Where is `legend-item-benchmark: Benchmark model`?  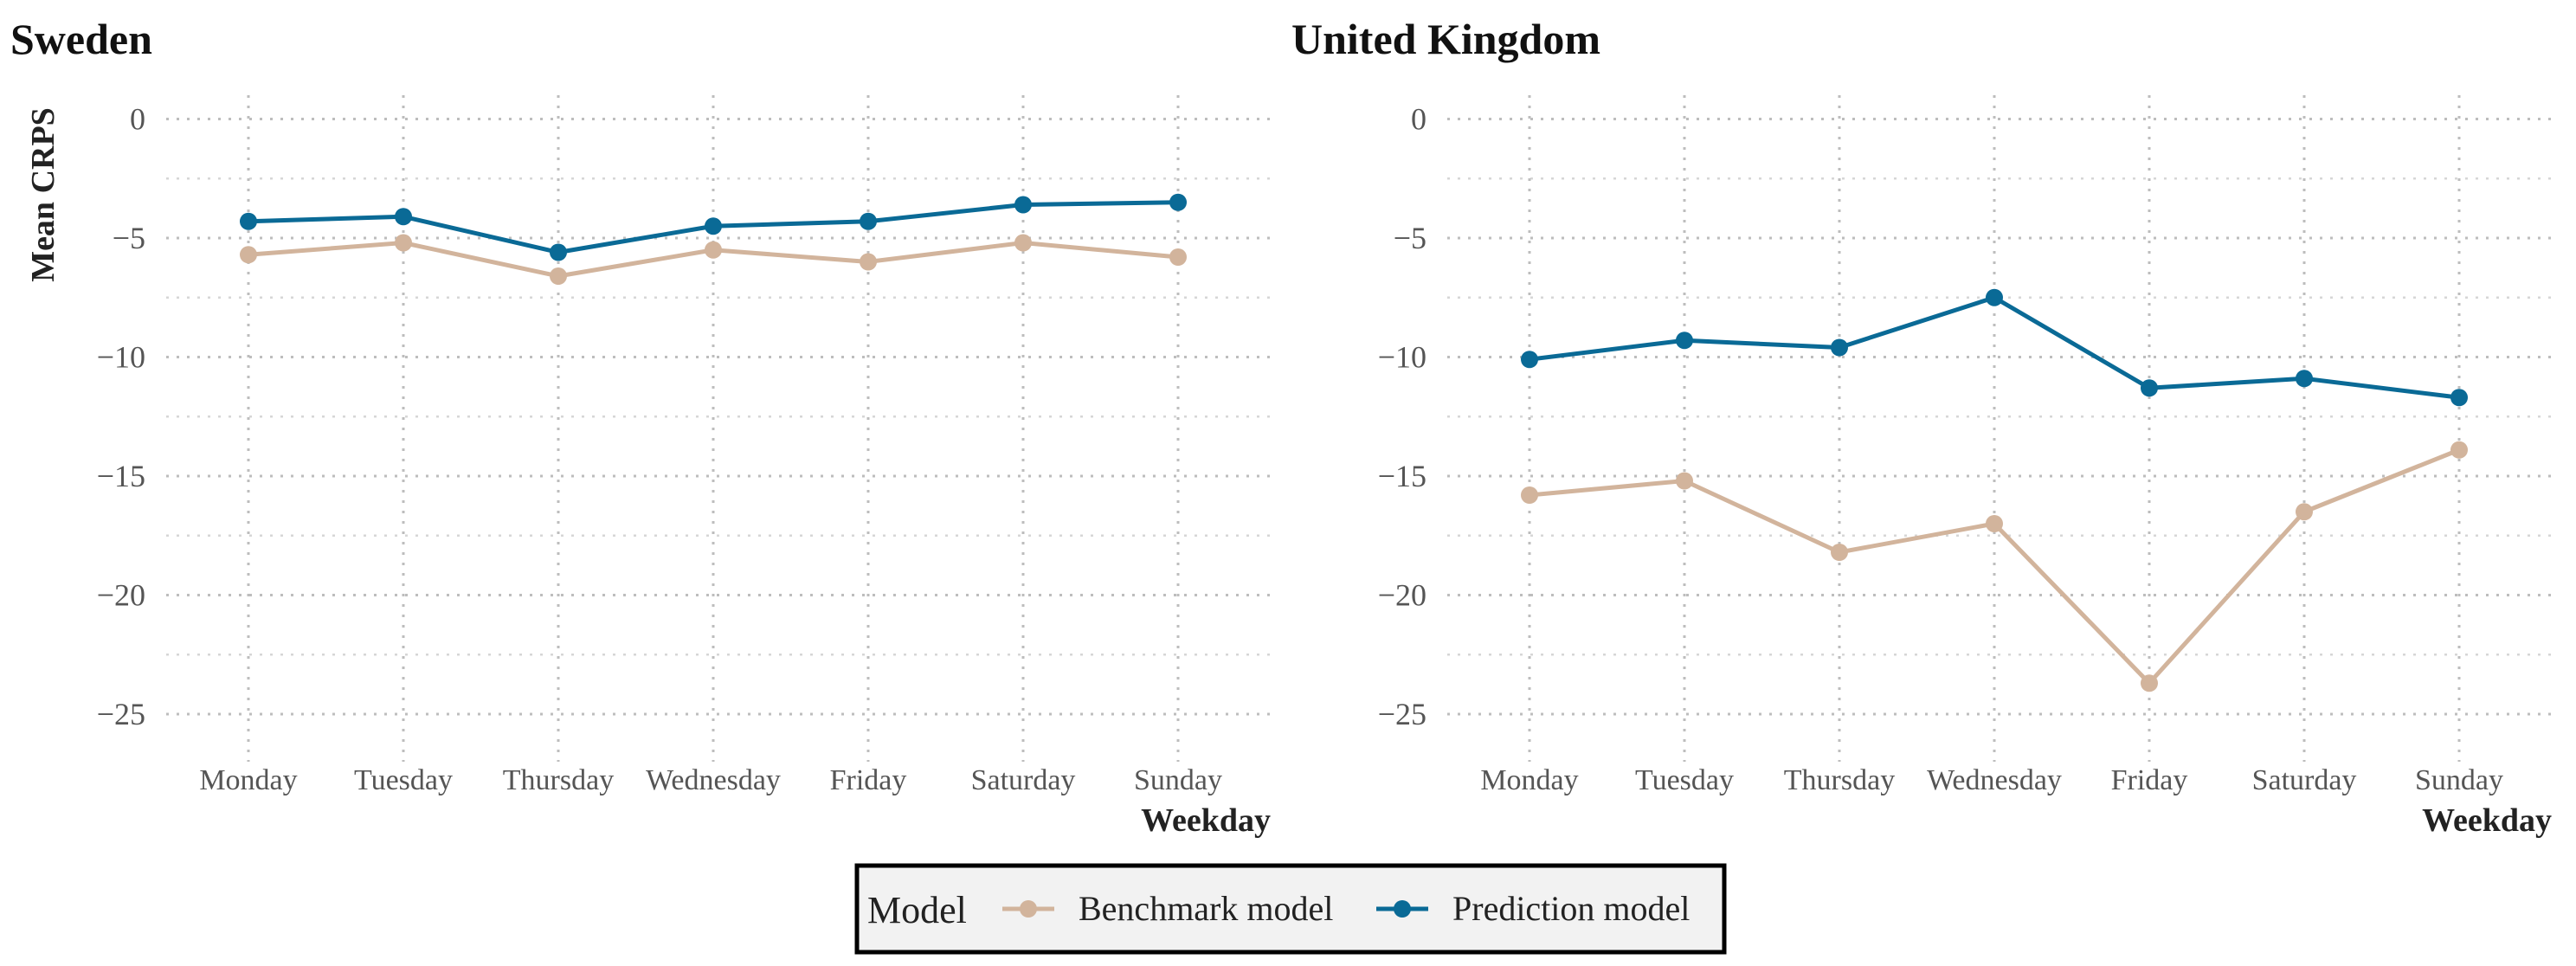
legend-item-benchmark: Benchmark model is located at coordinates (1167, 908).